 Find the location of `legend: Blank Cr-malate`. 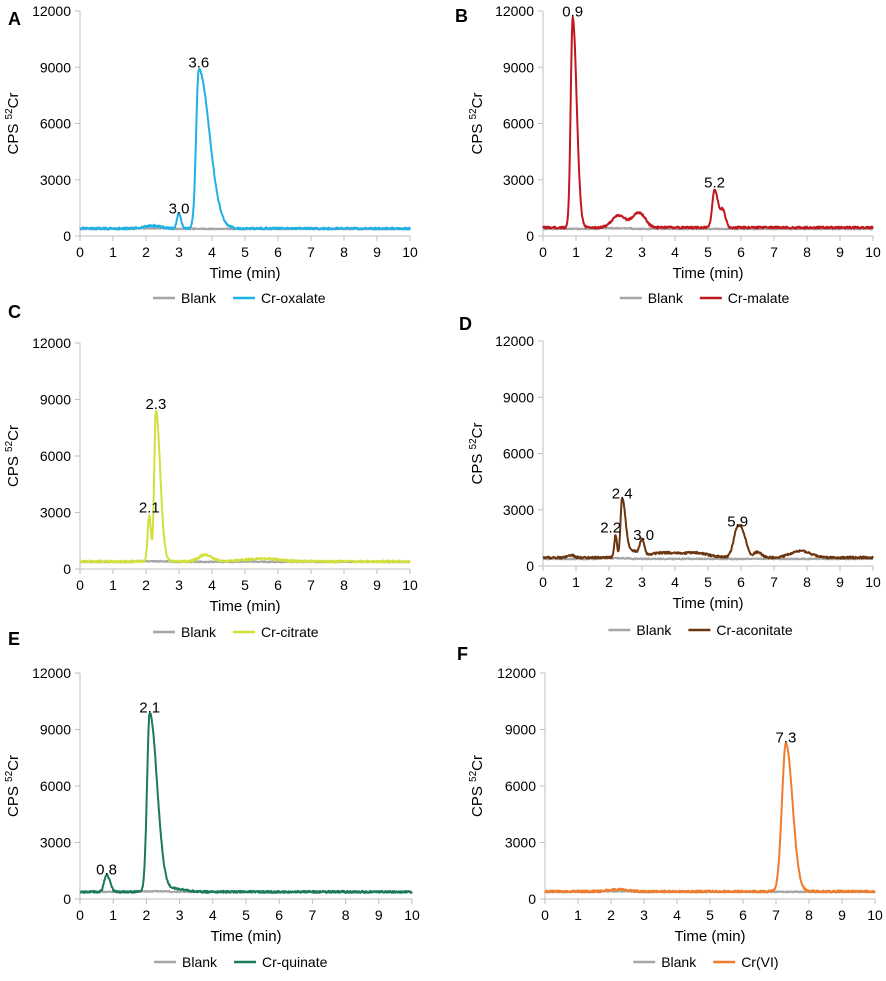

legend: Blank Cr-malate is located at coordinates (704, 298).